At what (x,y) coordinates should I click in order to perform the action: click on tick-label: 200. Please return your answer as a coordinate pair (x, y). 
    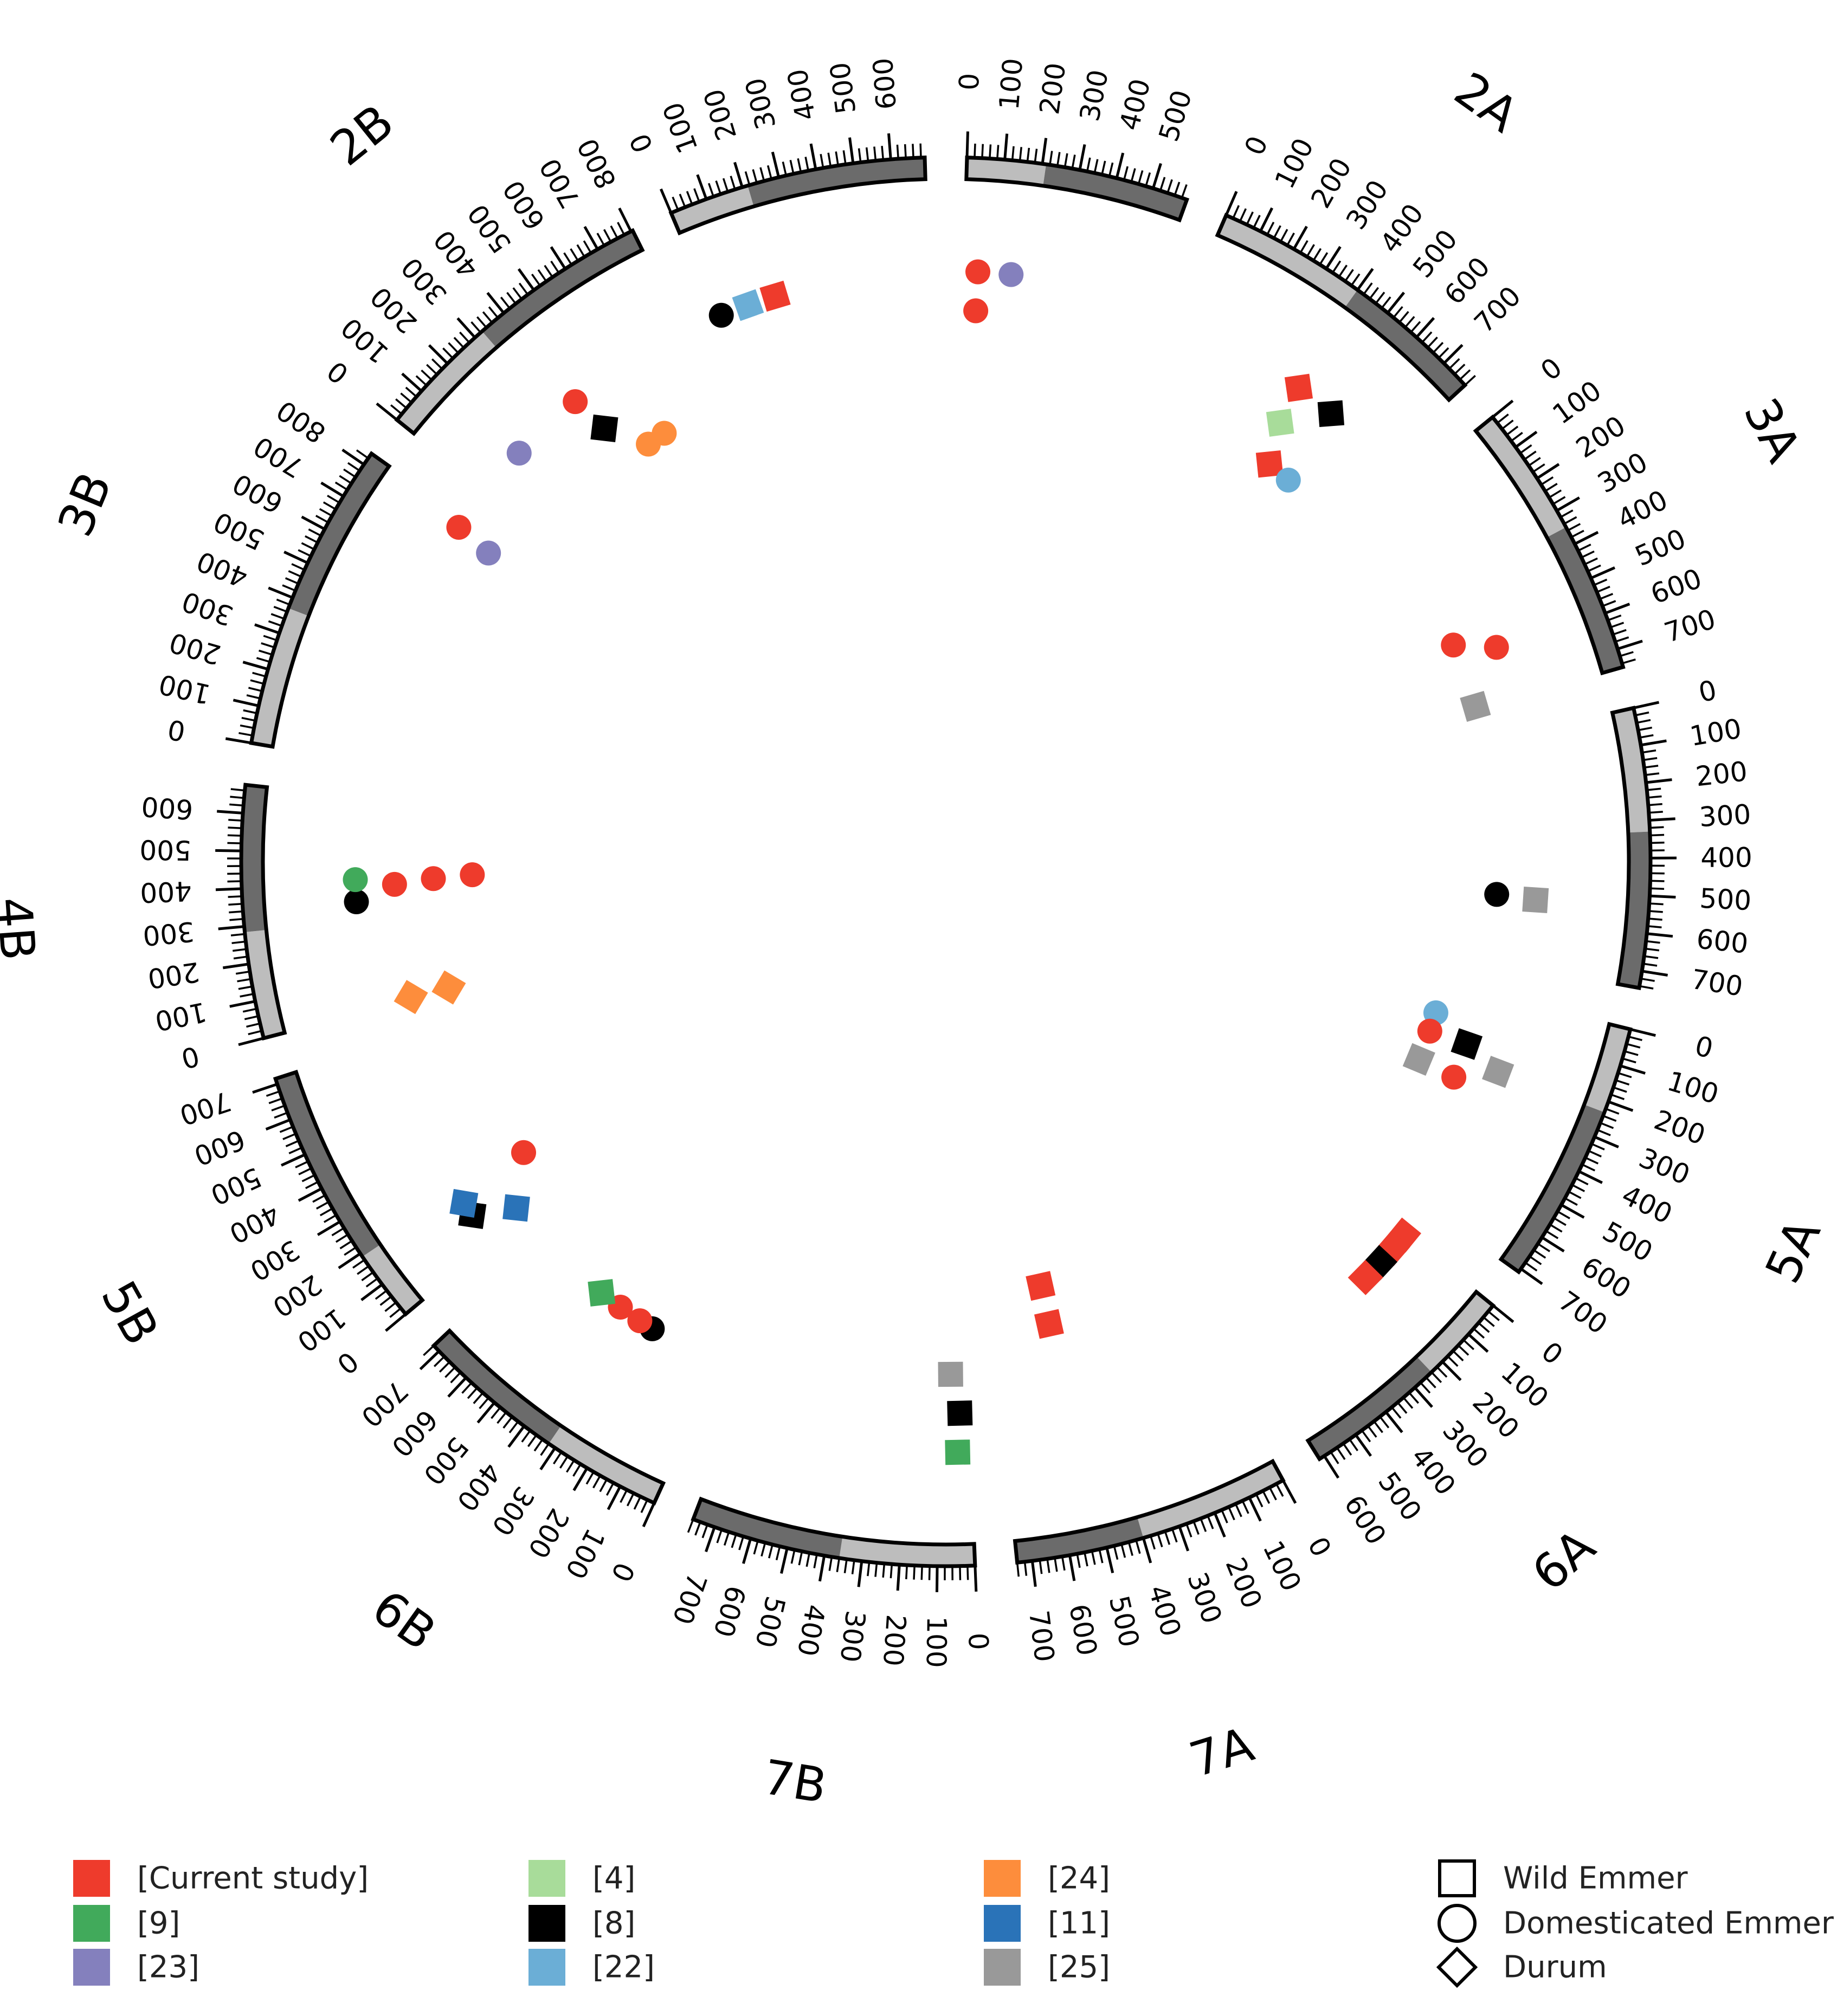
    Looking at the image, I should click on (894, 1640).